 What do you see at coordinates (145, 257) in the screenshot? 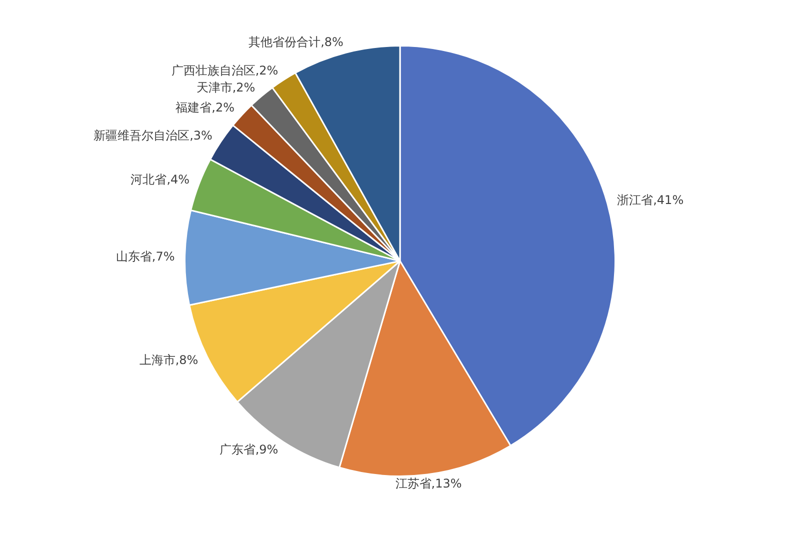
I see `slice-label: 山东省,7%` at bounding box center [145, 257].